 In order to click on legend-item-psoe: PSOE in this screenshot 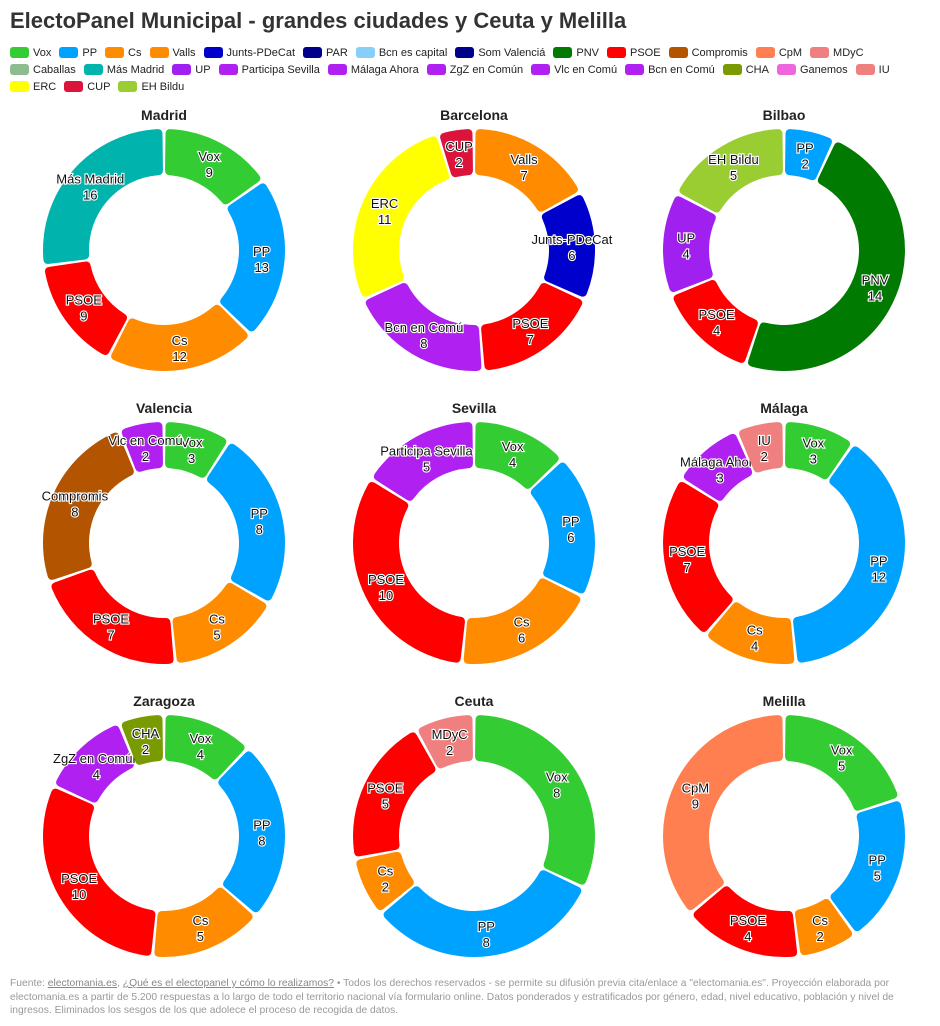, I will do `click(634, 52)`.